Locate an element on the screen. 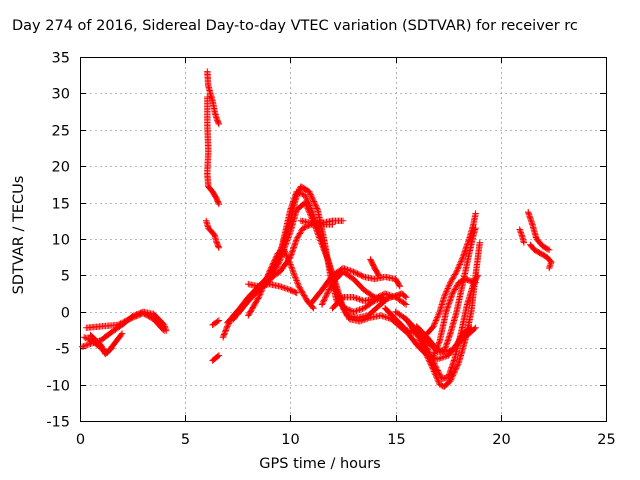 This screenshot has height=480, width=640. series-arc-ac is located at coordinates (541, 256).